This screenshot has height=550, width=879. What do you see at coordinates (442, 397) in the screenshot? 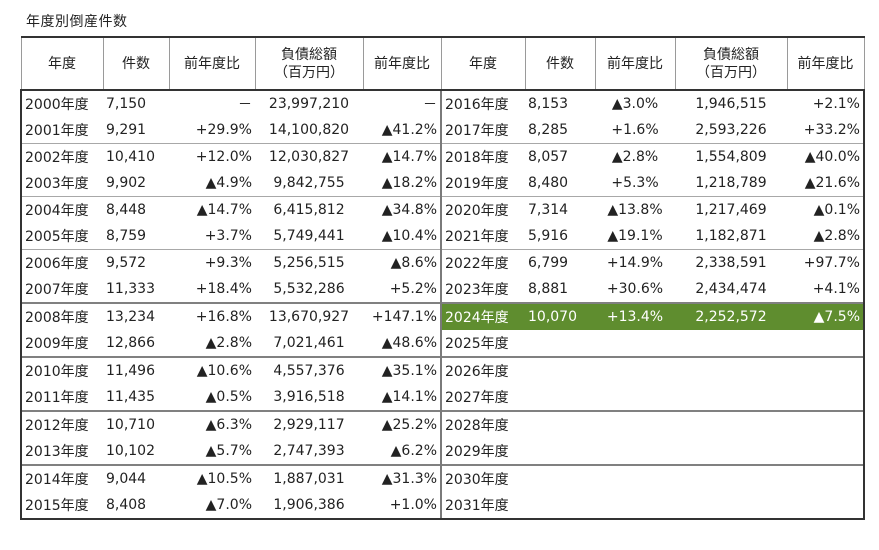
I see `table-row: 2011年度 11,435 ▲0.5% 3,916,518 ▲14.1% 2027年度` at bounding box center [442, 397].